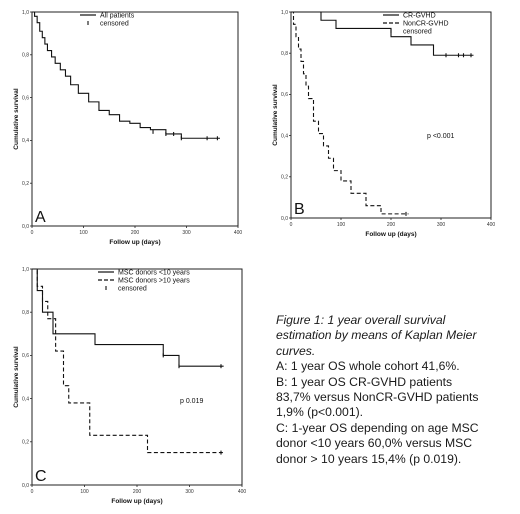 The width and height of the screenshot is (520, 514). Describe the element at coordinates (320, 412) in the screenshot. I see `caption-line: 1,9% (p<0.001).` at that location.